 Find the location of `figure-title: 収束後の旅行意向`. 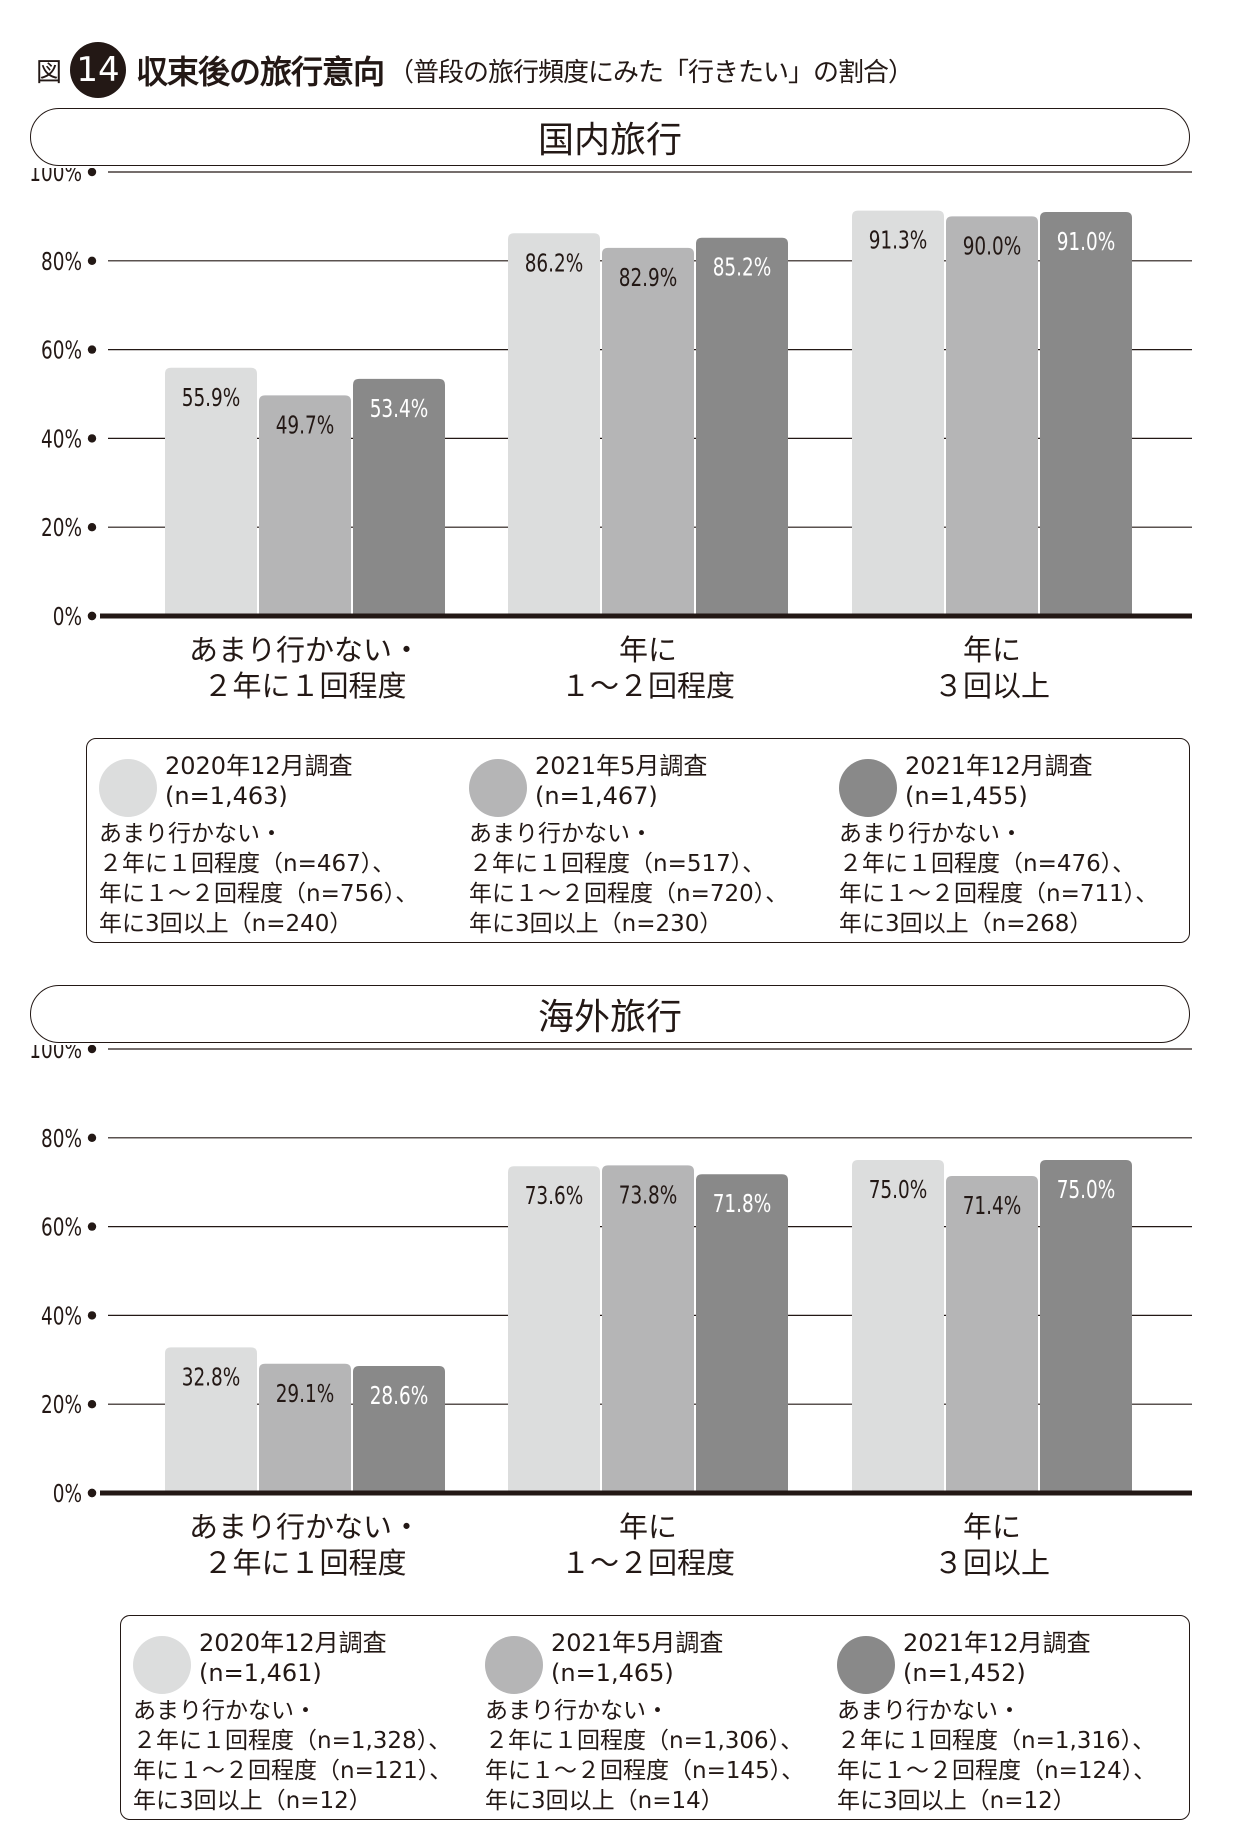

figure-title: 収束後の旅行意向 is located at coordinates (260, 72).